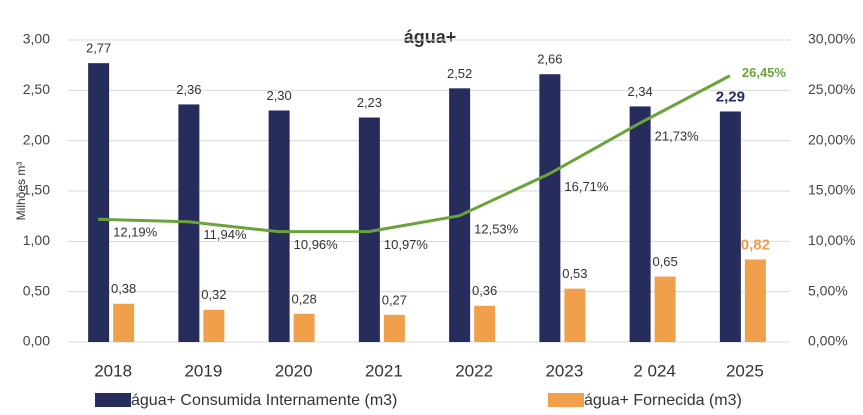  I want to click on data-label: 0,38, so click(123, 288).